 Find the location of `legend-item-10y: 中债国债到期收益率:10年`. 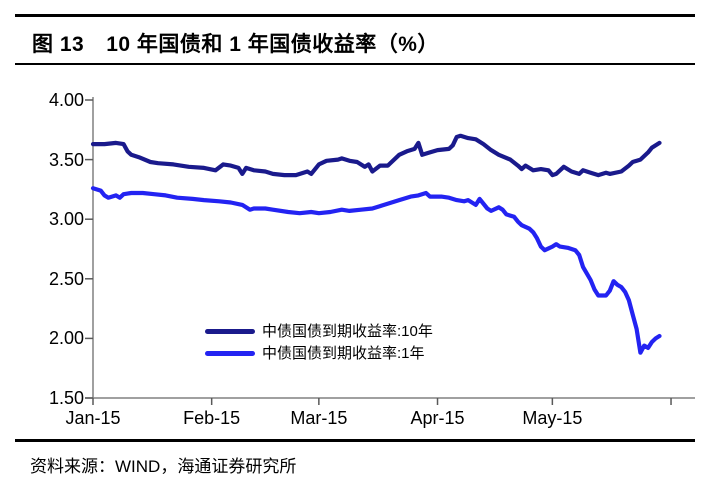

legend-item-10y: 中债国债到期收益率:10年 is located at coordinates (319, 331).